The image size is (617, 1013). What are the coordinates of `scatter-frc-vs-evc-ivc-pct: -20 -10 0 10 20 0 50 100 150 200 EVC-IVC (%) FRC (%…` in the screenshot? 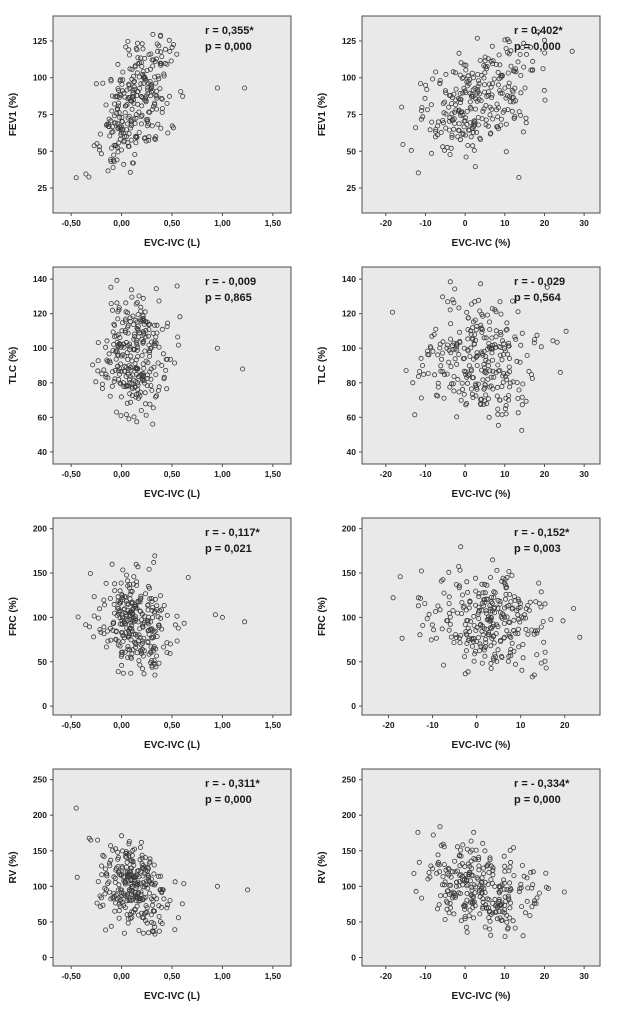 It's located at (463, 632).